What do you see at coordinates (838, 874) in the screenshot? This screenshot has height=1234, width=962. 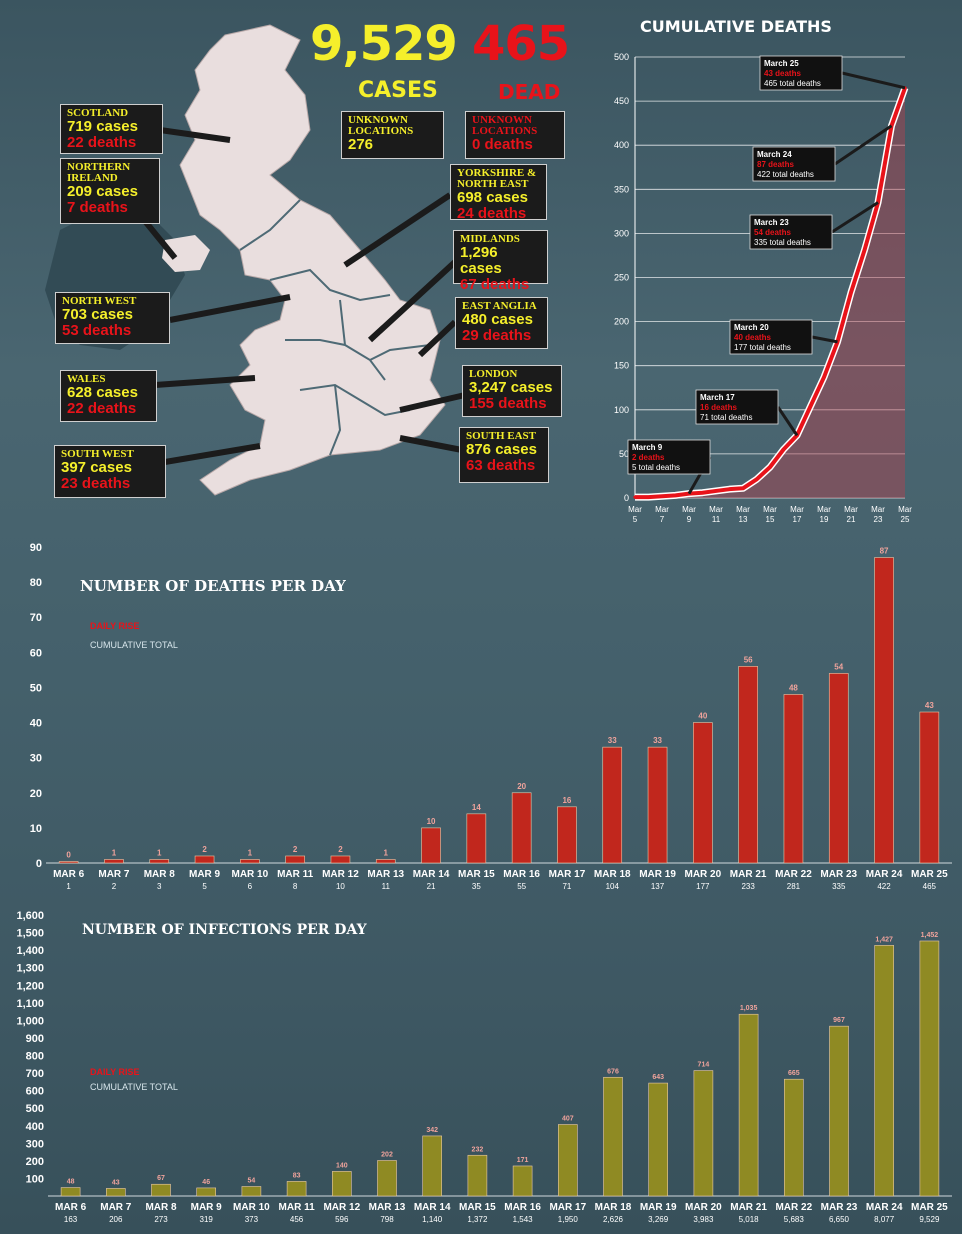 I see `x-tick-label: MAR 23` at bounding box center [838, 874].